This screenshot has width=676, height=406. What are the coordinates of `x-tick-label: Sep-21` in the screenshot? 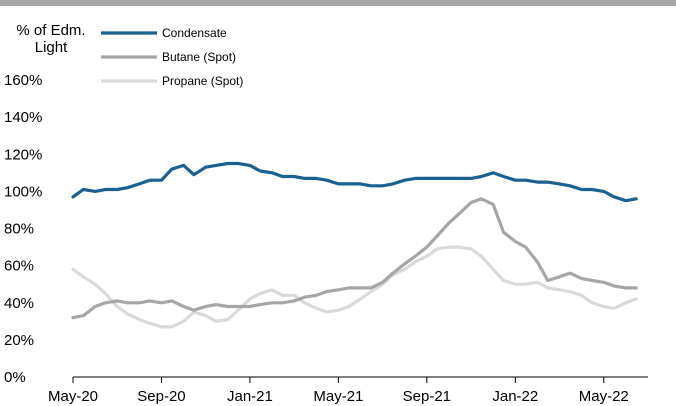 It's located at (427, 396).